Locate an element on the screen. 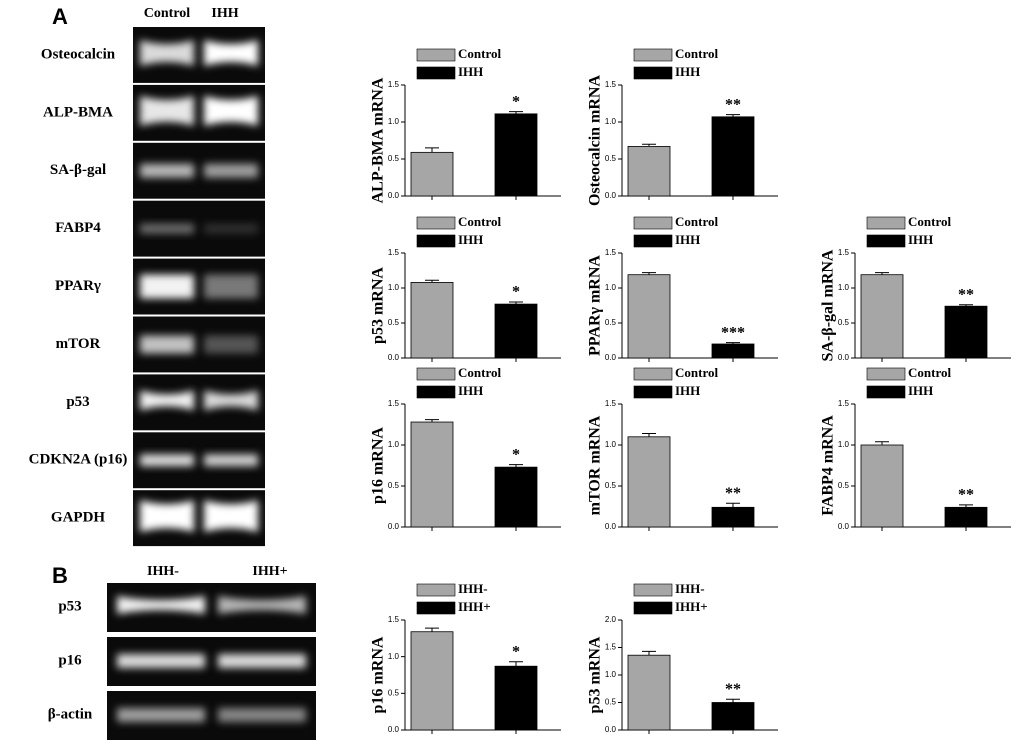  y-axis-label: p16 mRNA is located at coordinates (378, 674).